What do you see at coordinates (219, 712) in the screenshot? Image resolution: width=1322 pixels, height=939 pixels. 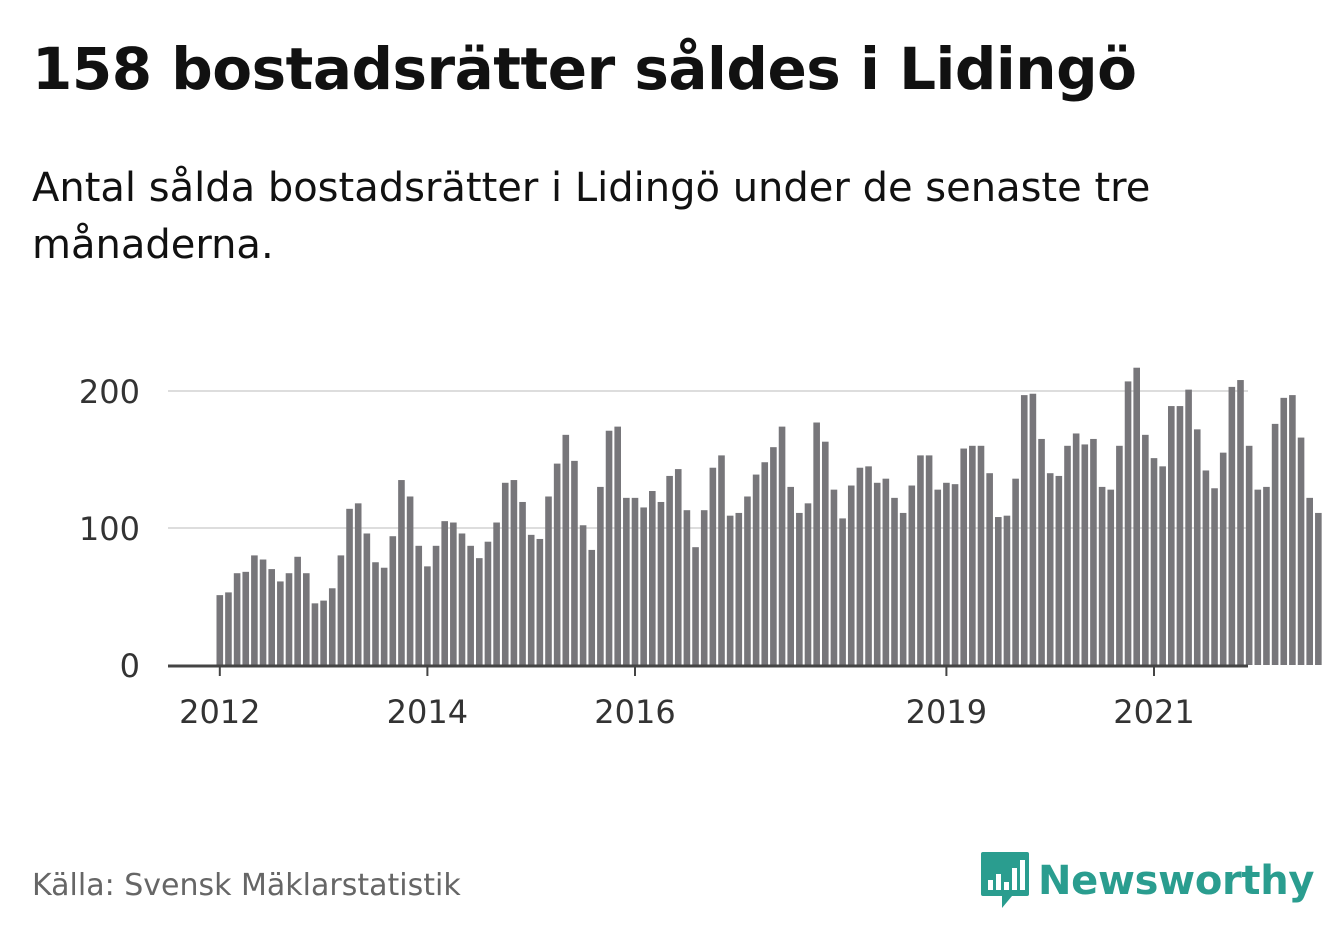 I see `x-tick-label: 2012` at bounding box center [219, 712].